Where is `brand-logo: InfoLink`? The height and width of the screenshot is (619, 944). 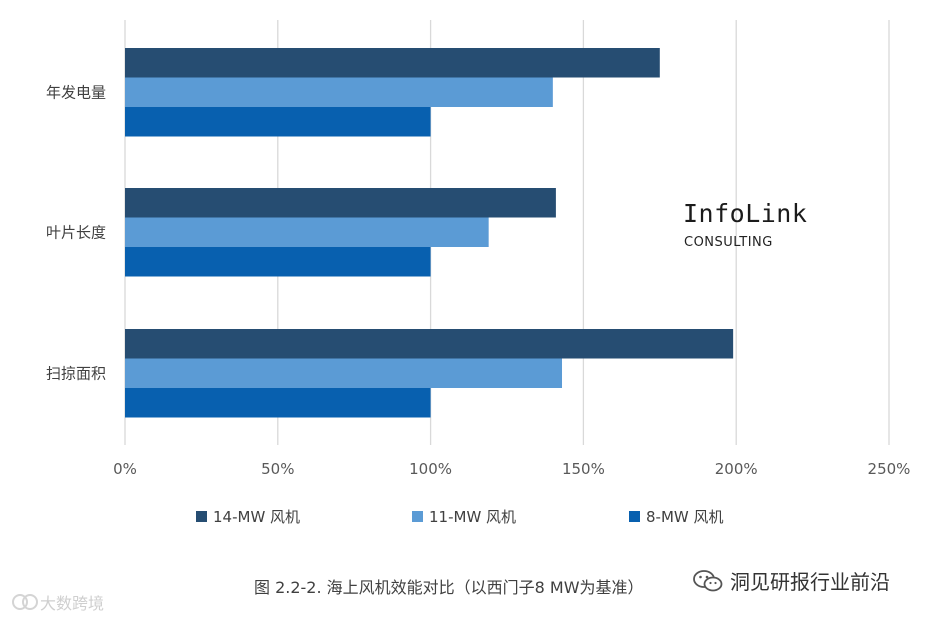 brand-logo: InfoLink is located at coordinates (745, 213).